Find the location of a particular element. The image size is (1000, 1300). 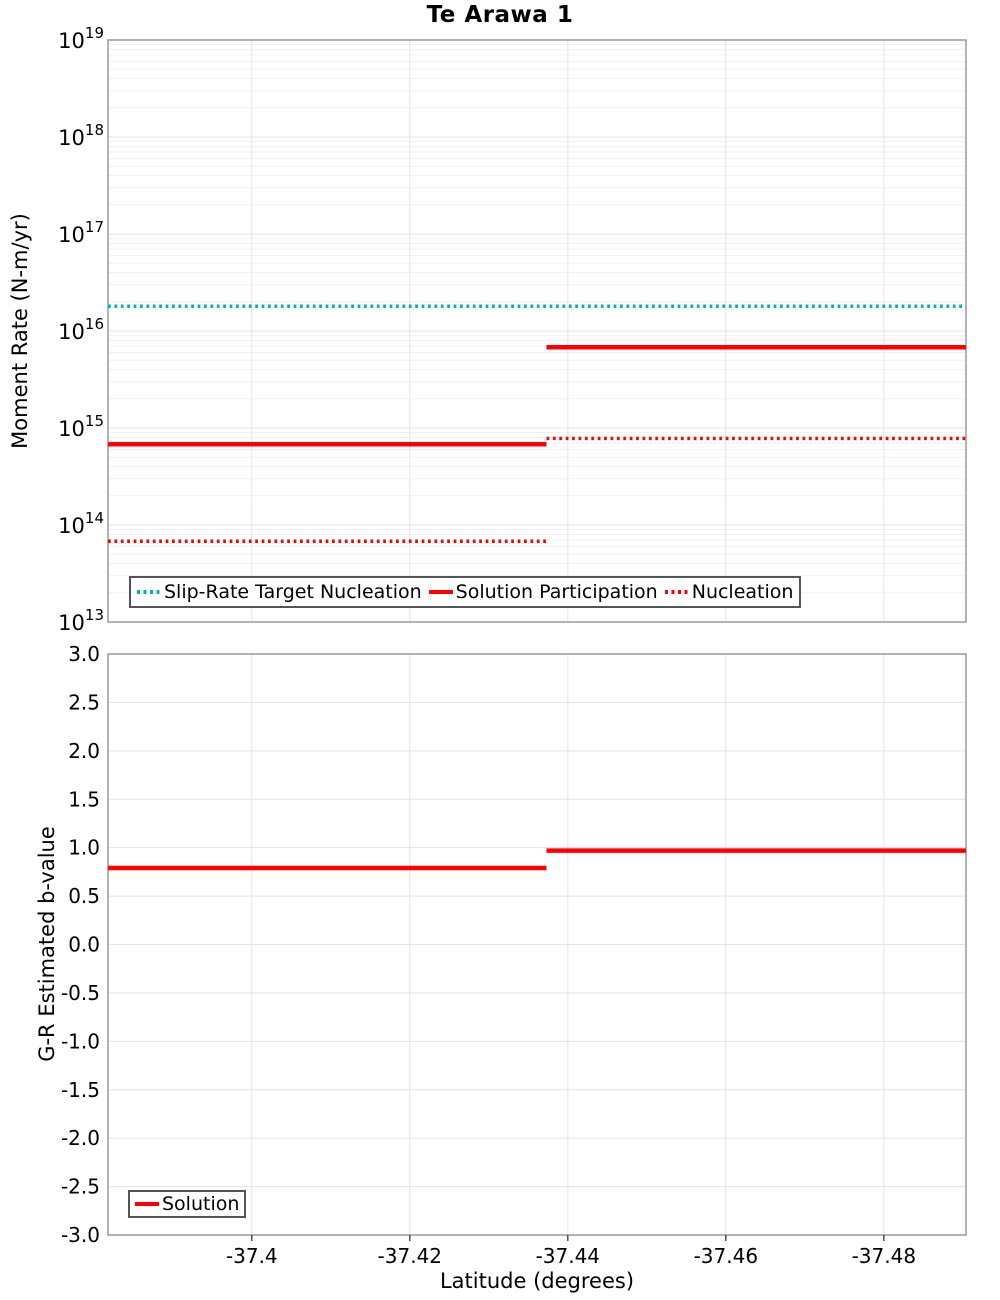

y-tick-label: 1018 is located at coordinates (81, 135).